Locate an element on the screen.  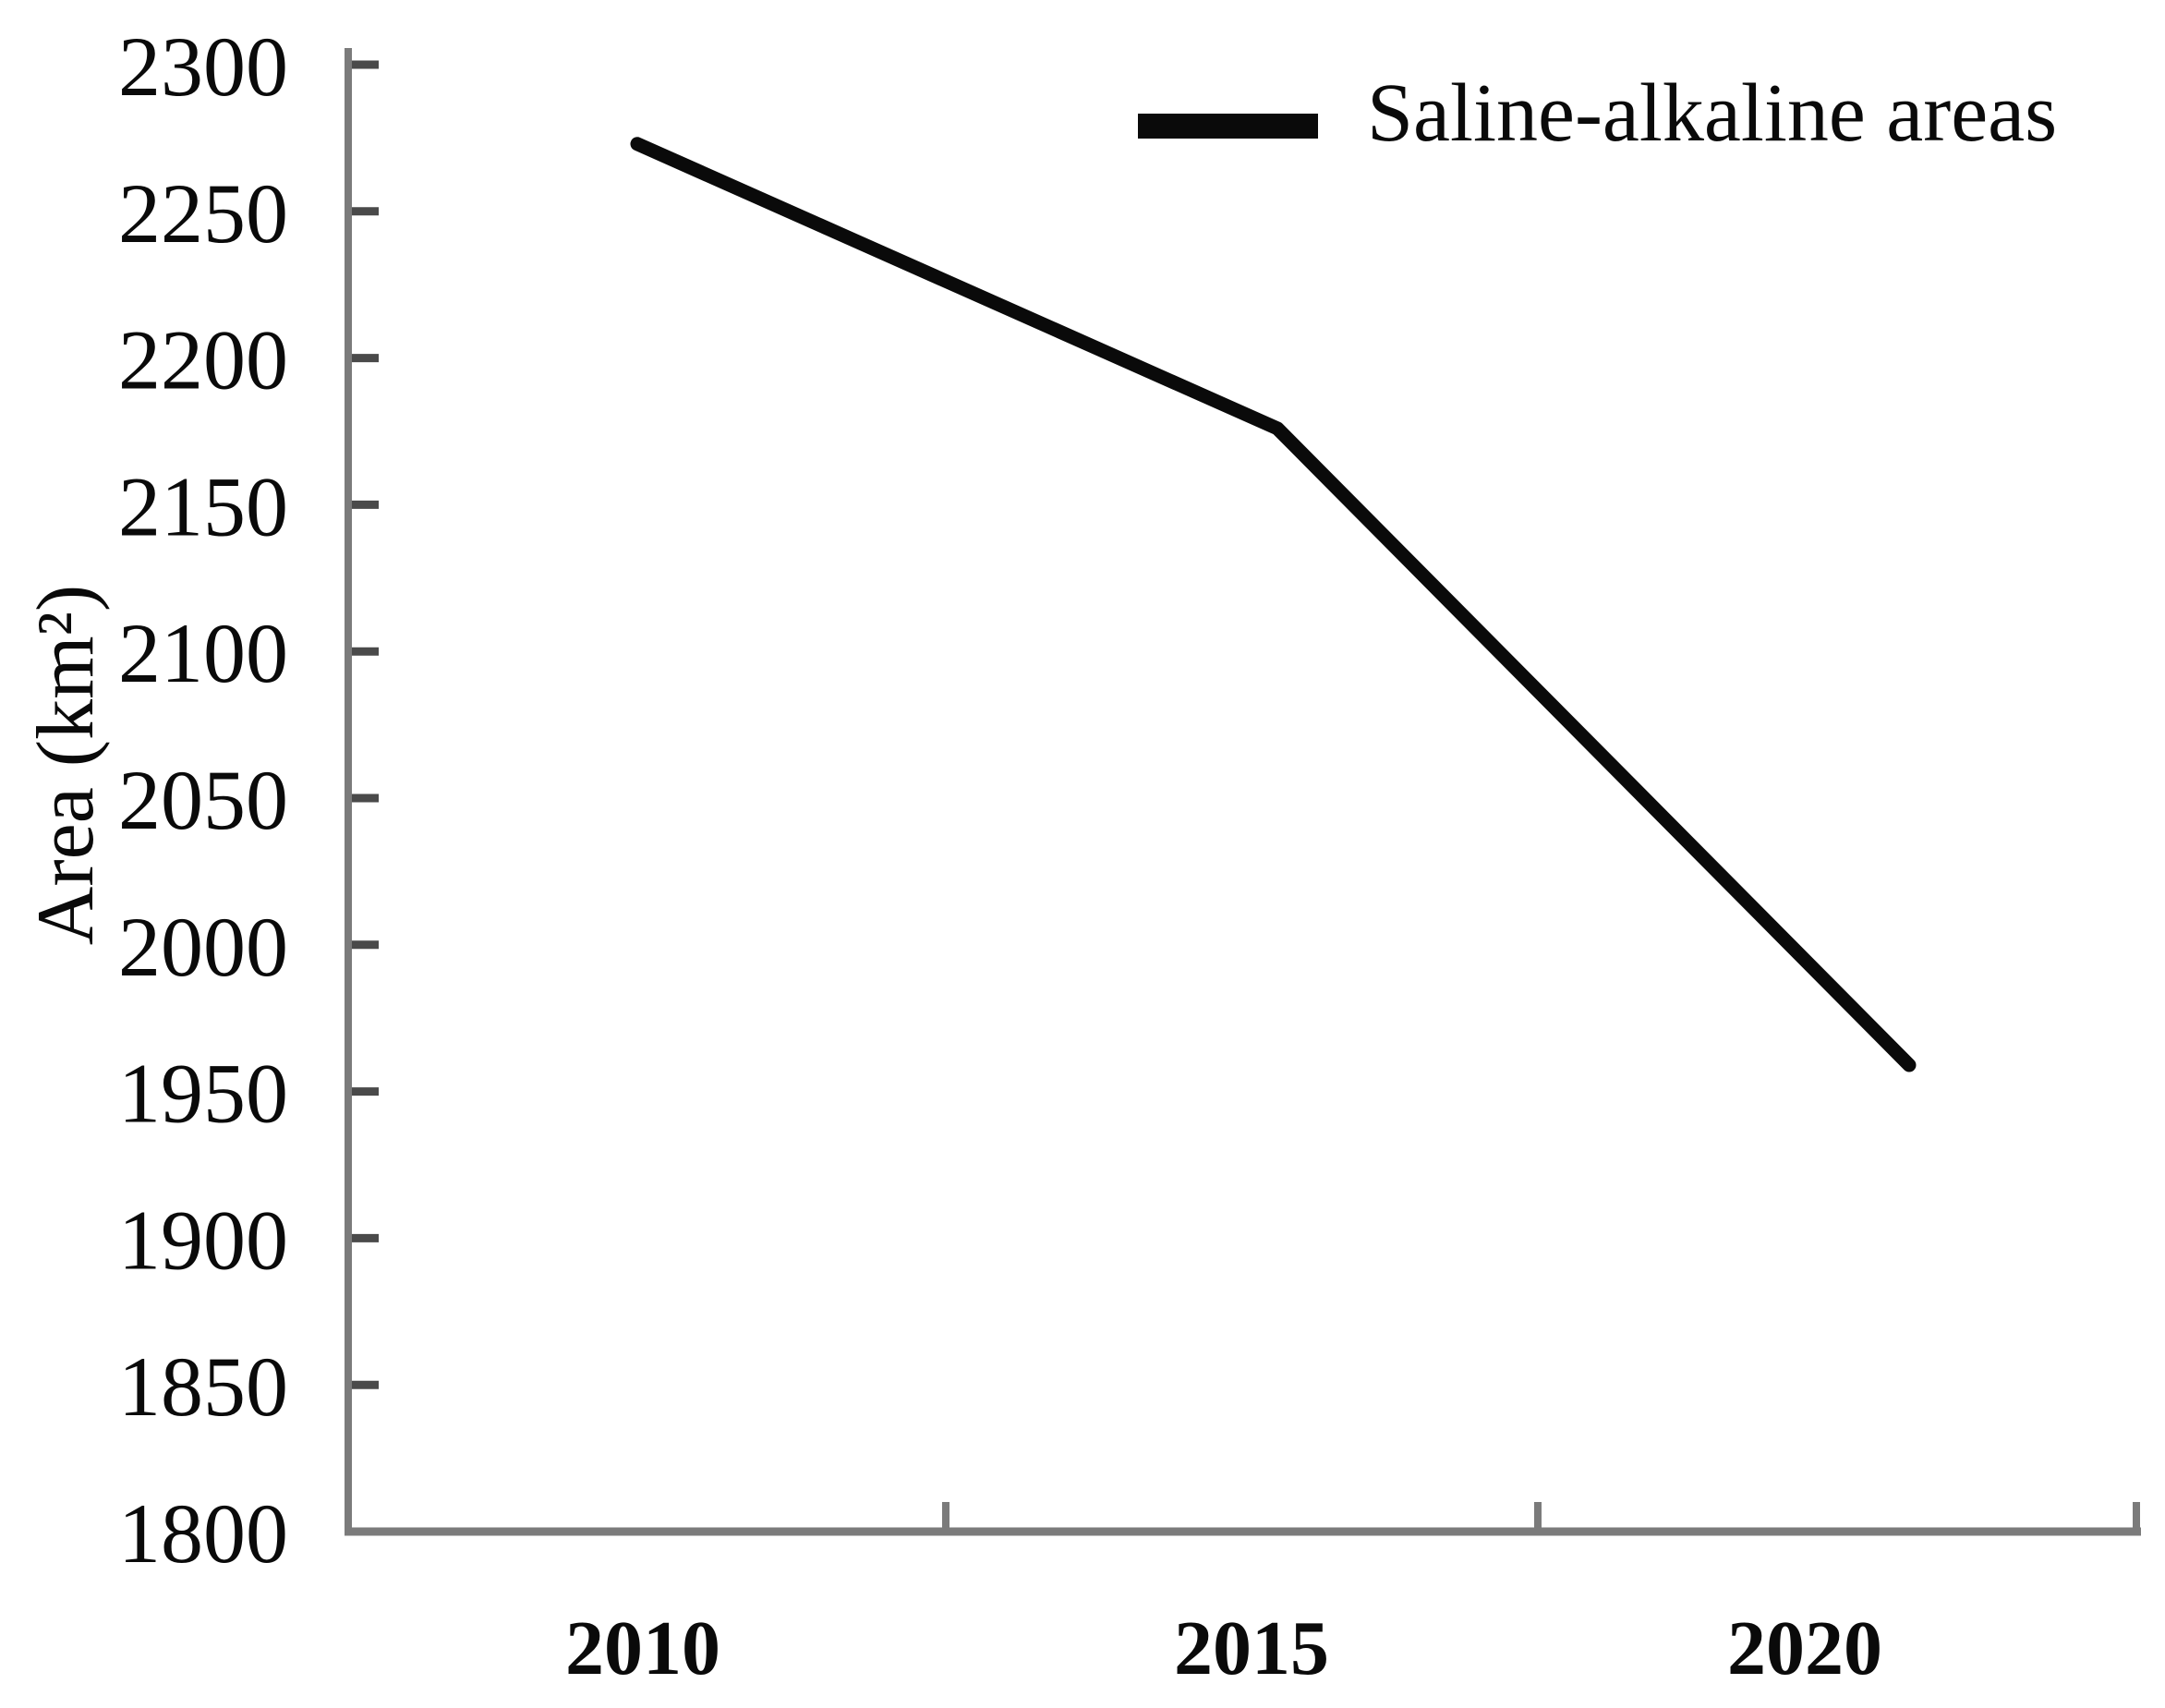
y-tick-label: 2200 is located at coordinates (203, 360).